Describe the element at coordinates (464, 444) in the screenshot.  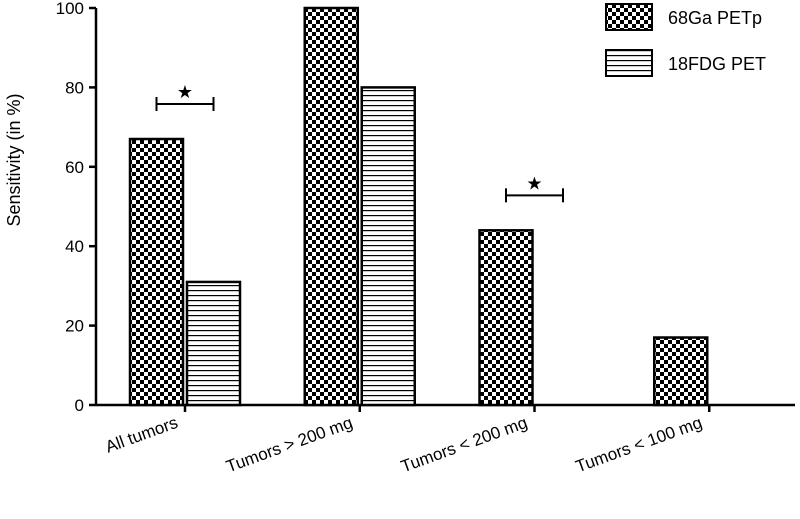
I see `x-tick-label: Tumors < 200 mg` at that location.